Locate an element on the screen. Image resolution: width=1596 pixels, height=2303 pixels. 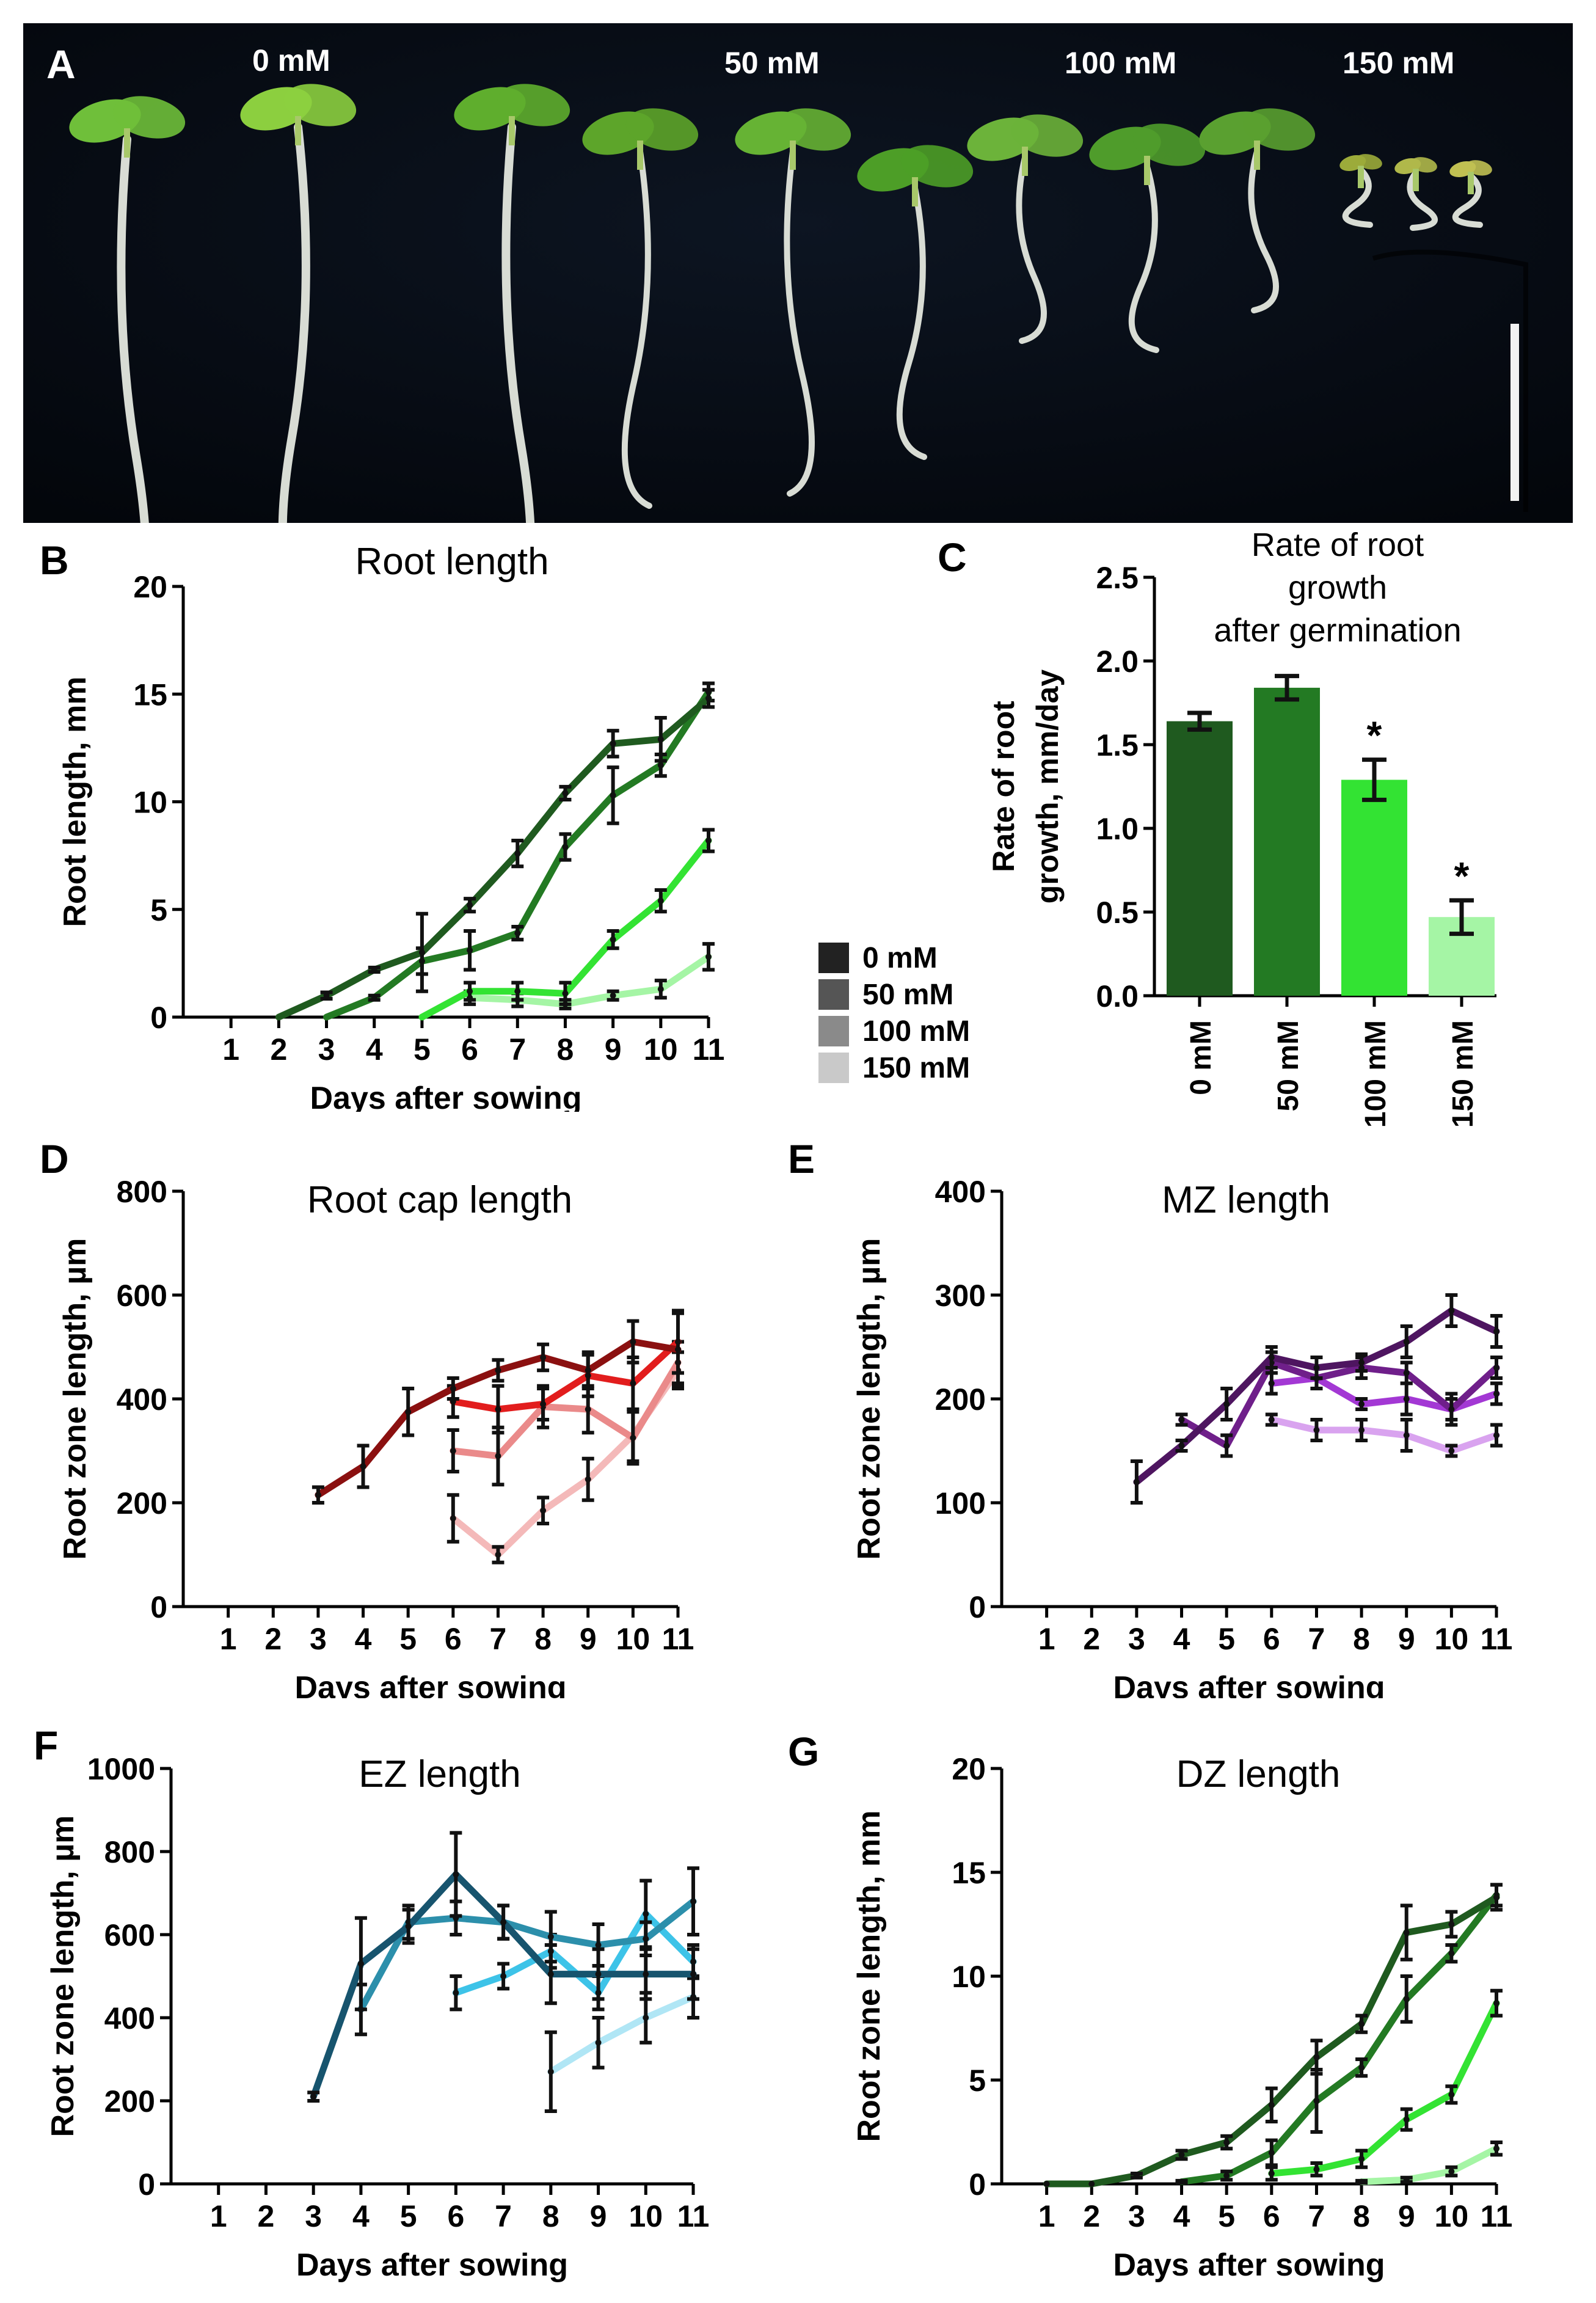
chart-title: EZ length is located at coordinates (440, 1774).